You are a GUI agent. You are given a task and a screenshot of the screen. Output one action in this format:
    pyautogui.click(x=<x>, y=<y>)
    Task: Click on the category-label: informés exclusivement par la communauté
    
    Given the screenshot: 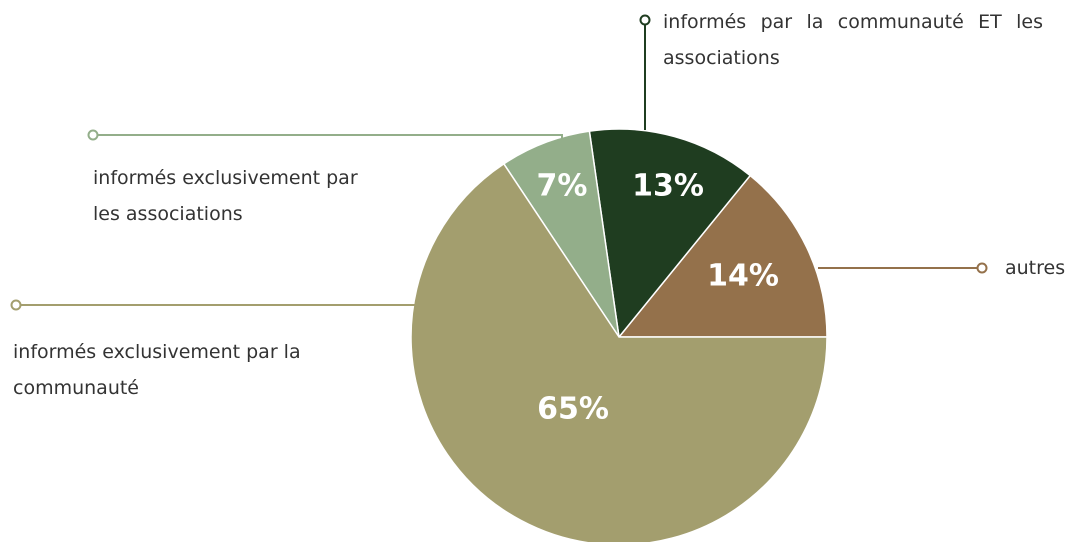 What is the action you would take?
    pyautogui.click(x=157, y=370)
    